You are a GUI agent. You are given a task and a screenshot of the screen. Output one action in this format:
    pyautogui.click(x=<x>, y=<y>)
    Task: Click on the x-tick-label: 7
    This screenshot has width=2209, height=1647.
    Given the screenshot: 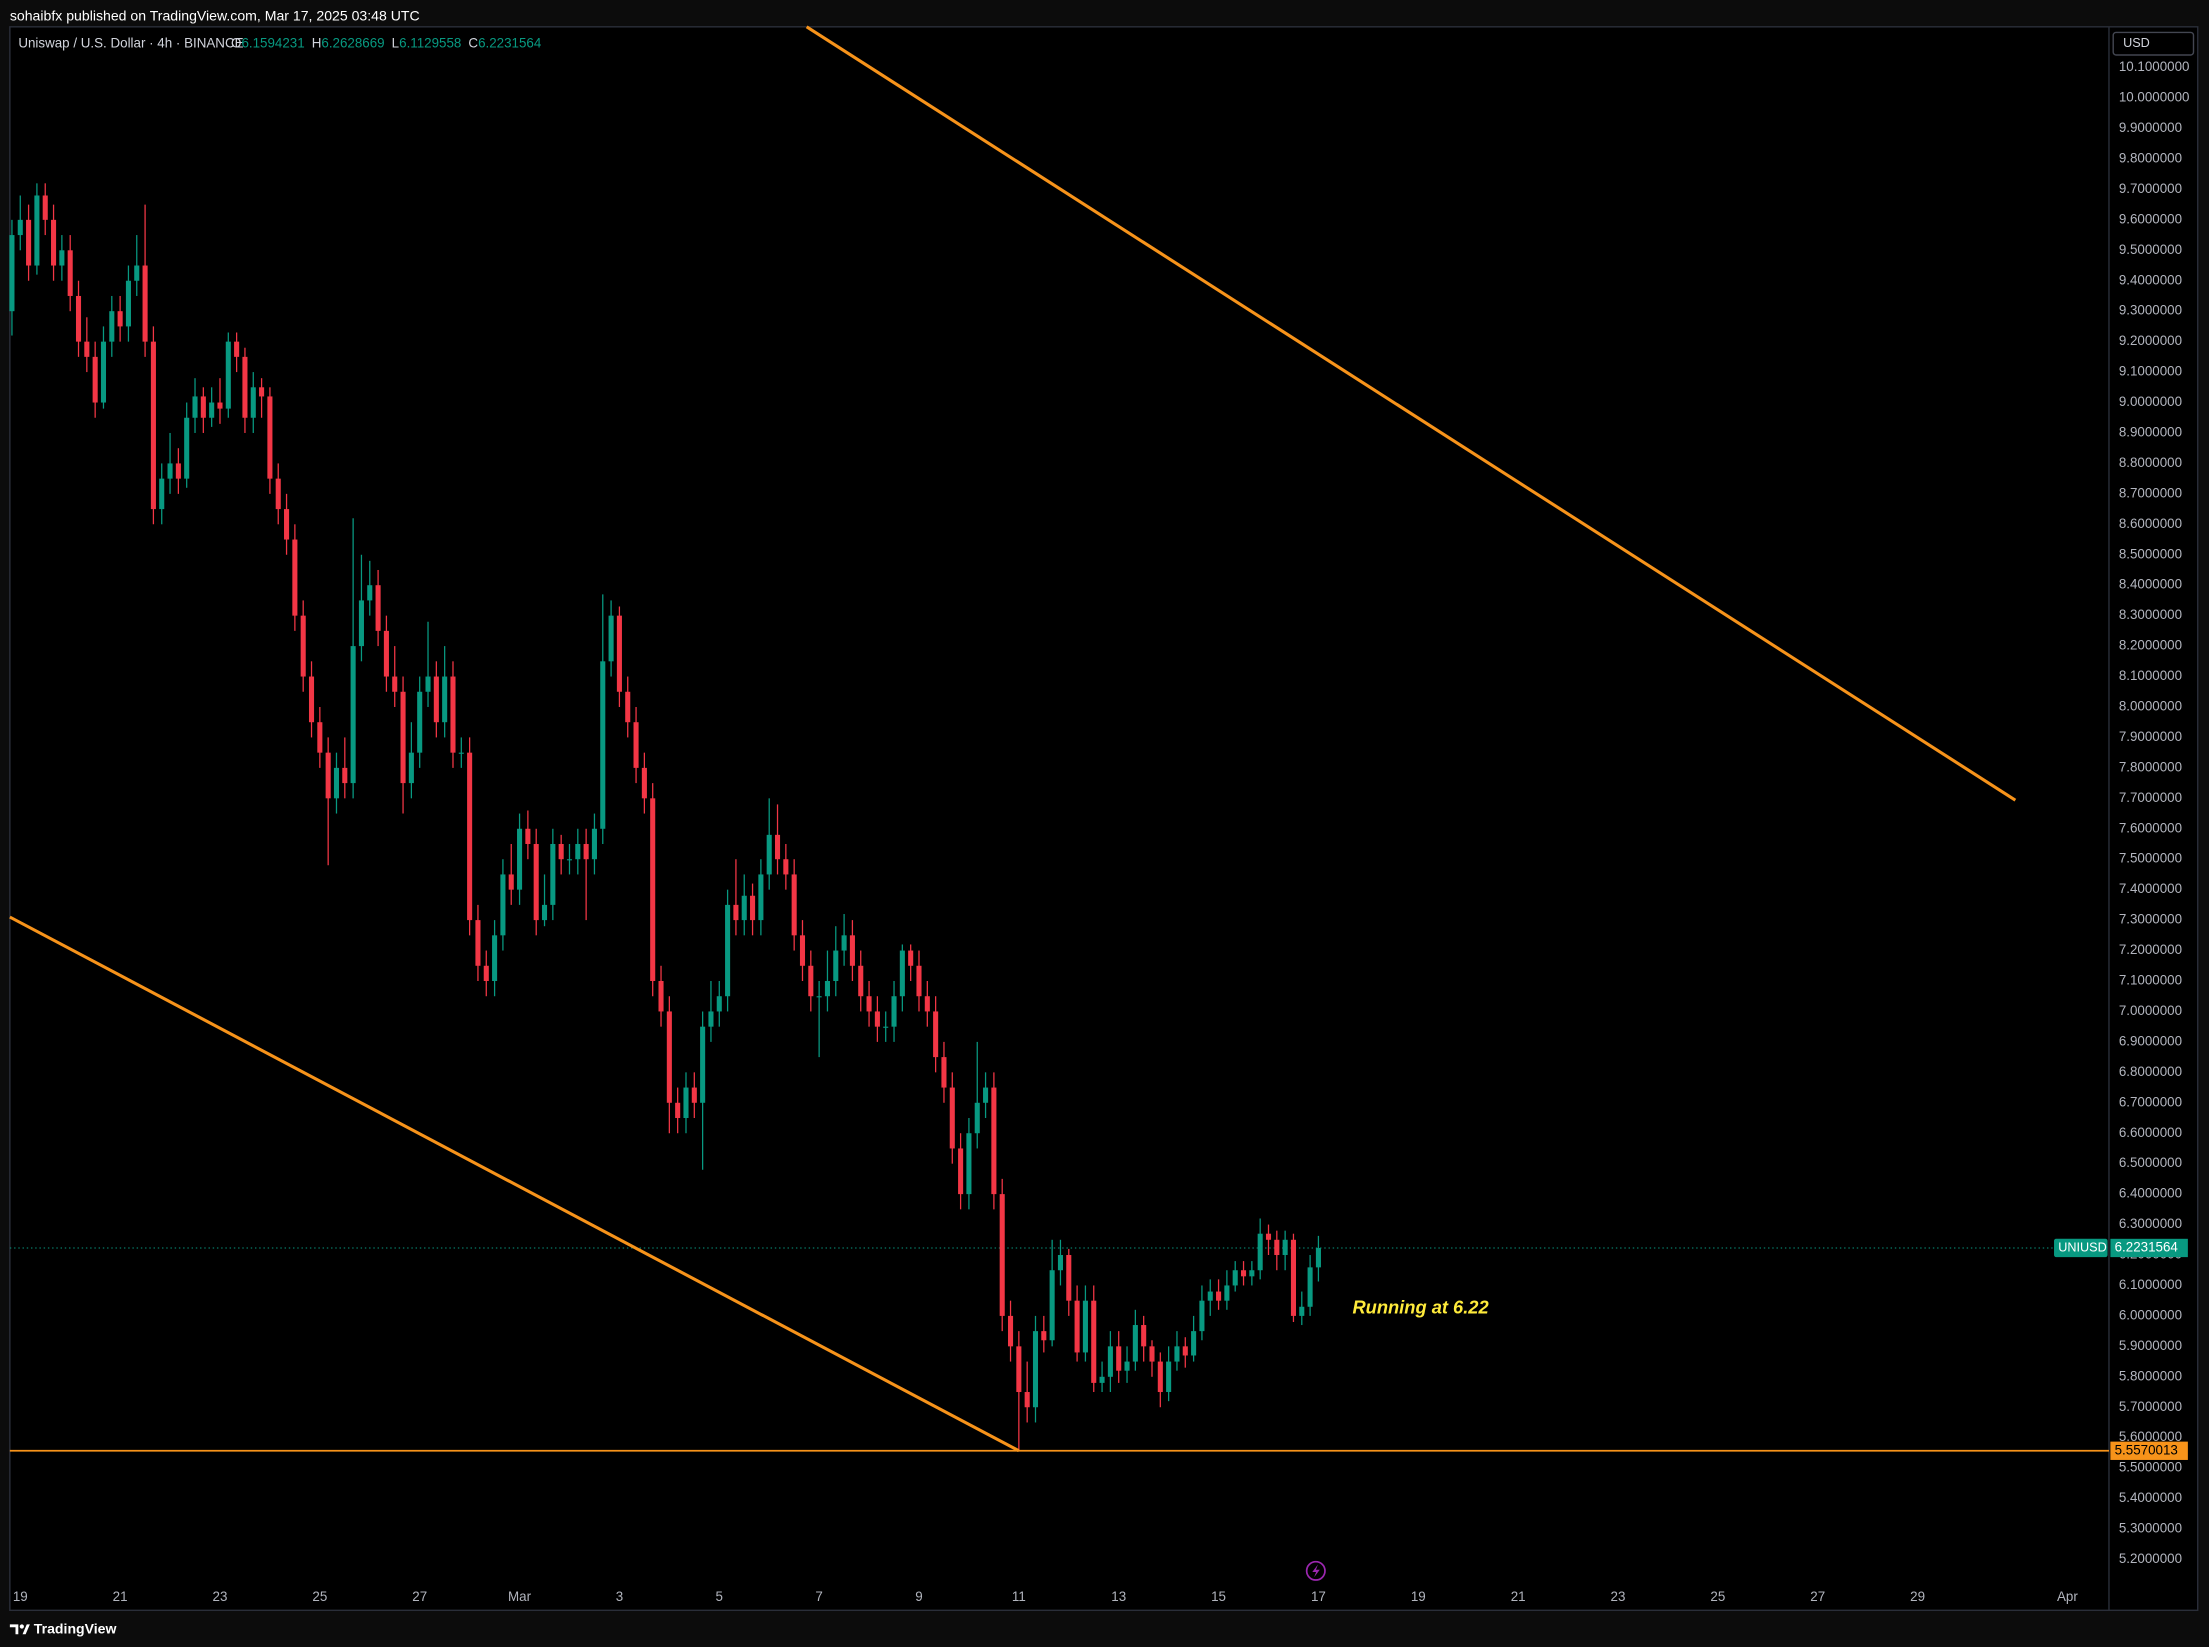 What is the action you would take?
    pyautogui.click(x=818, y=1596)
    